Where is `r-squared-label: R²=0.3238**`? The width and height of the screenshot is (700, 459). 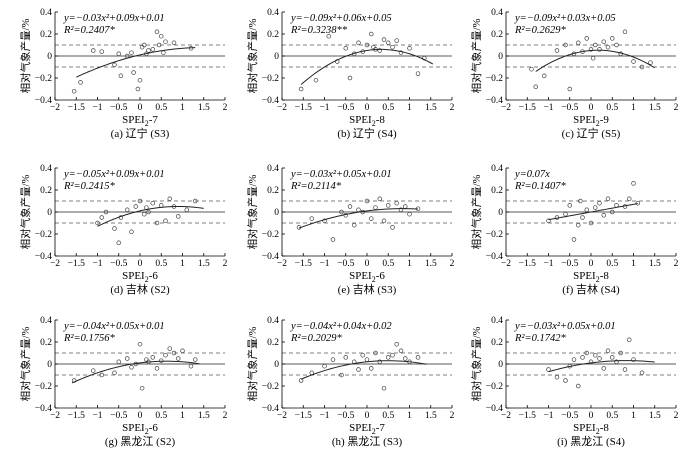
r-squared-label: R²=0.3238** is located at coordinates (319, 30).